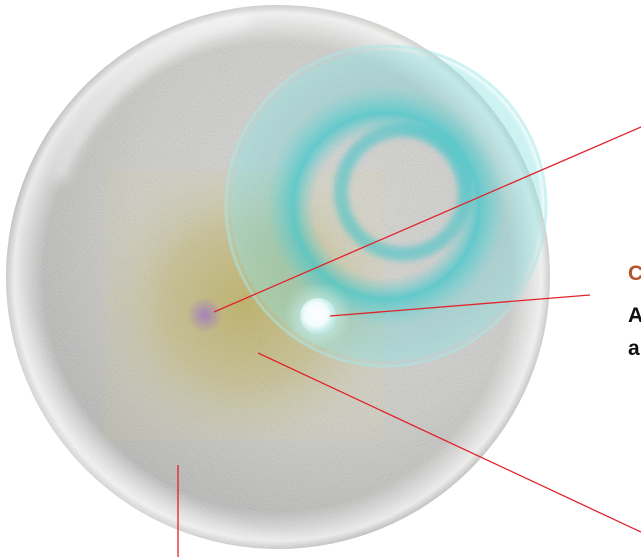  I want to click on label-title: C, so click(634, 273).